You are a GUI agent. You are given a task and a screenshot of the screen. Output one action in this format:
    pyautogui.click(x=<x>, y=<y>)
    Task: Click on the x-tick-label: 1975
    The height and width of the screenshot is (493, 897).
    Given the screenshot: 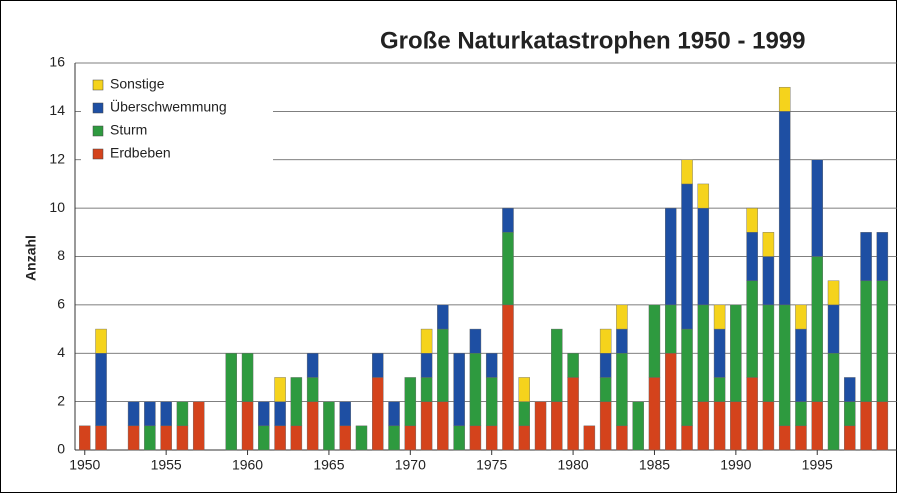 What is the action you would take?
    pyautogui.click(x=491, y=465)
    